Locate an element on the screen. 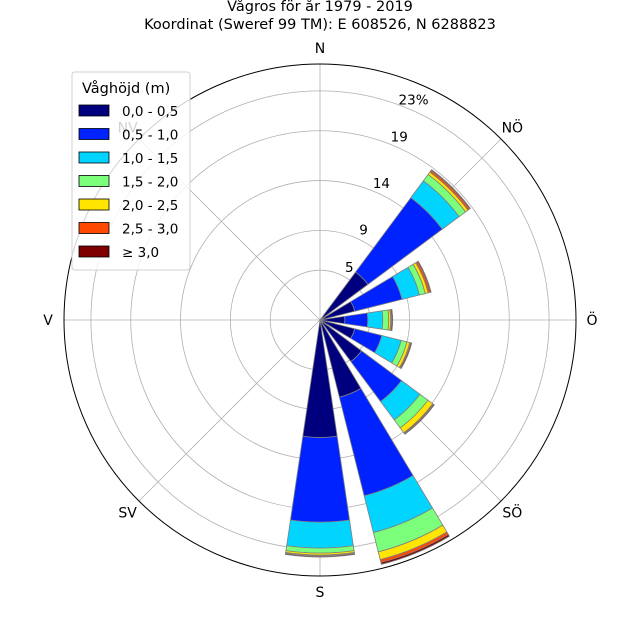  radial-tick-label: 19 is located at coordinates (399, 138).